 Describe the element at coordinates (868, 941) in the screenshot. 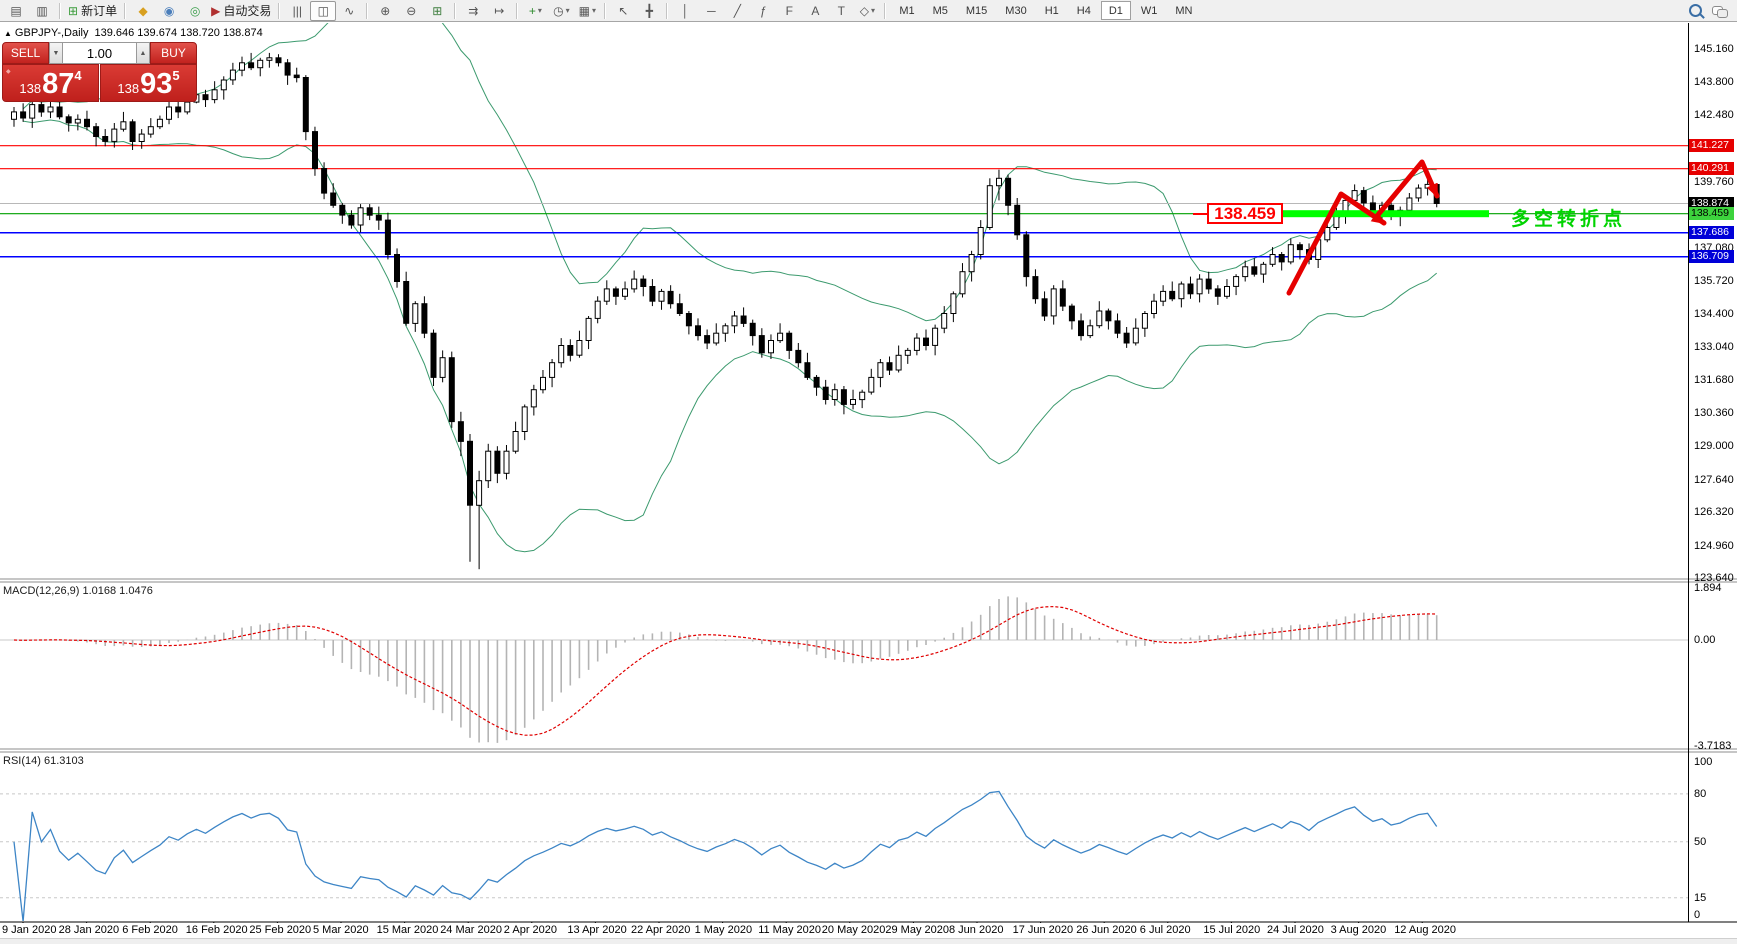

I see `horizontal-scrollbar` at that location.